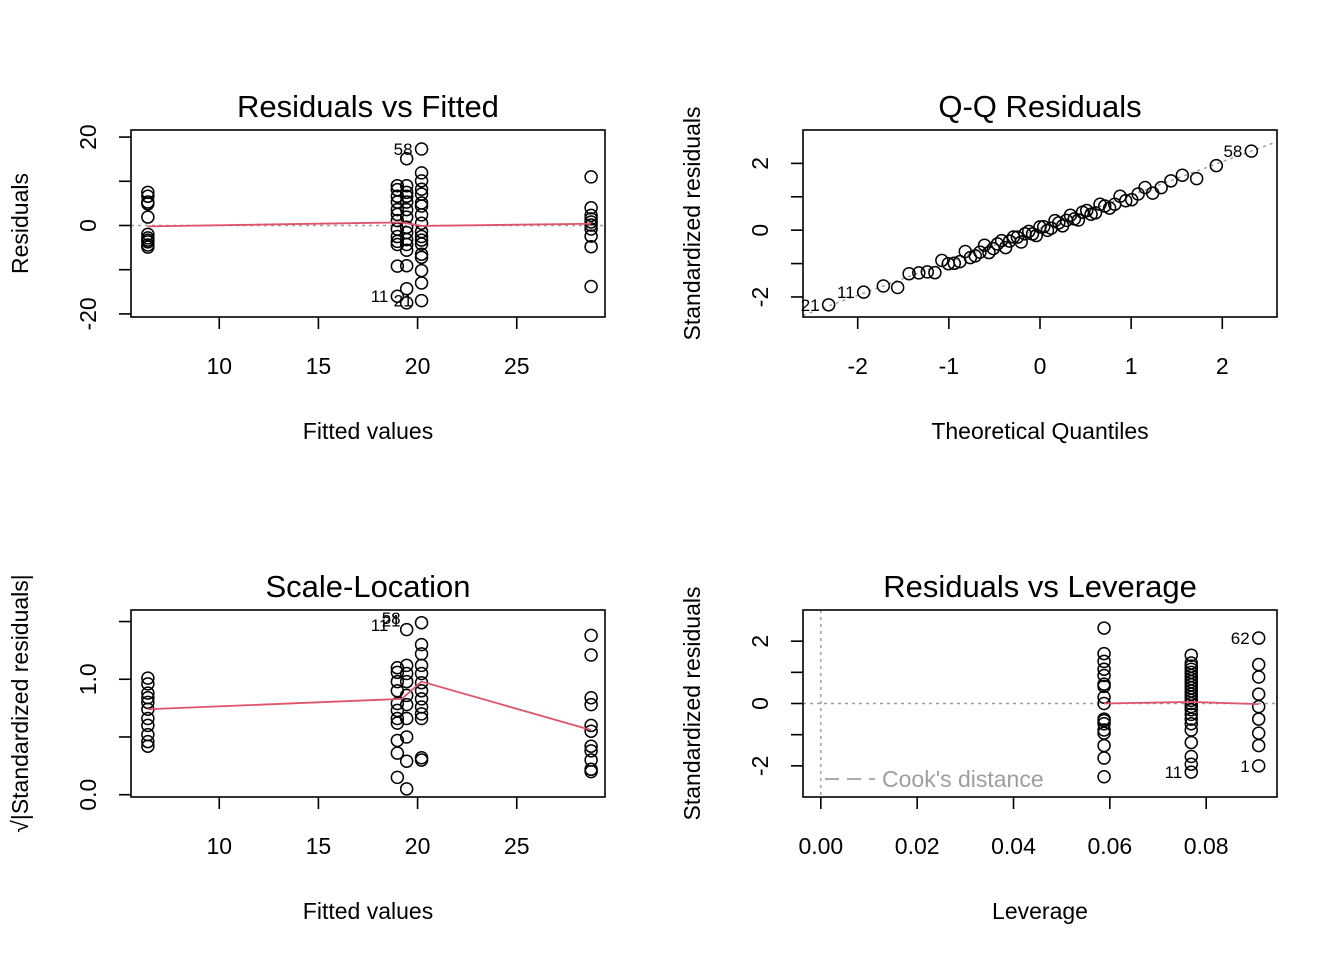 The height and width of the screenshot is (960, 1344). What do you see at coordinates (1039, 106) in the screenshot?
I see `panel-title: Q-Q Residuals` at bounding box center [1039, 106].